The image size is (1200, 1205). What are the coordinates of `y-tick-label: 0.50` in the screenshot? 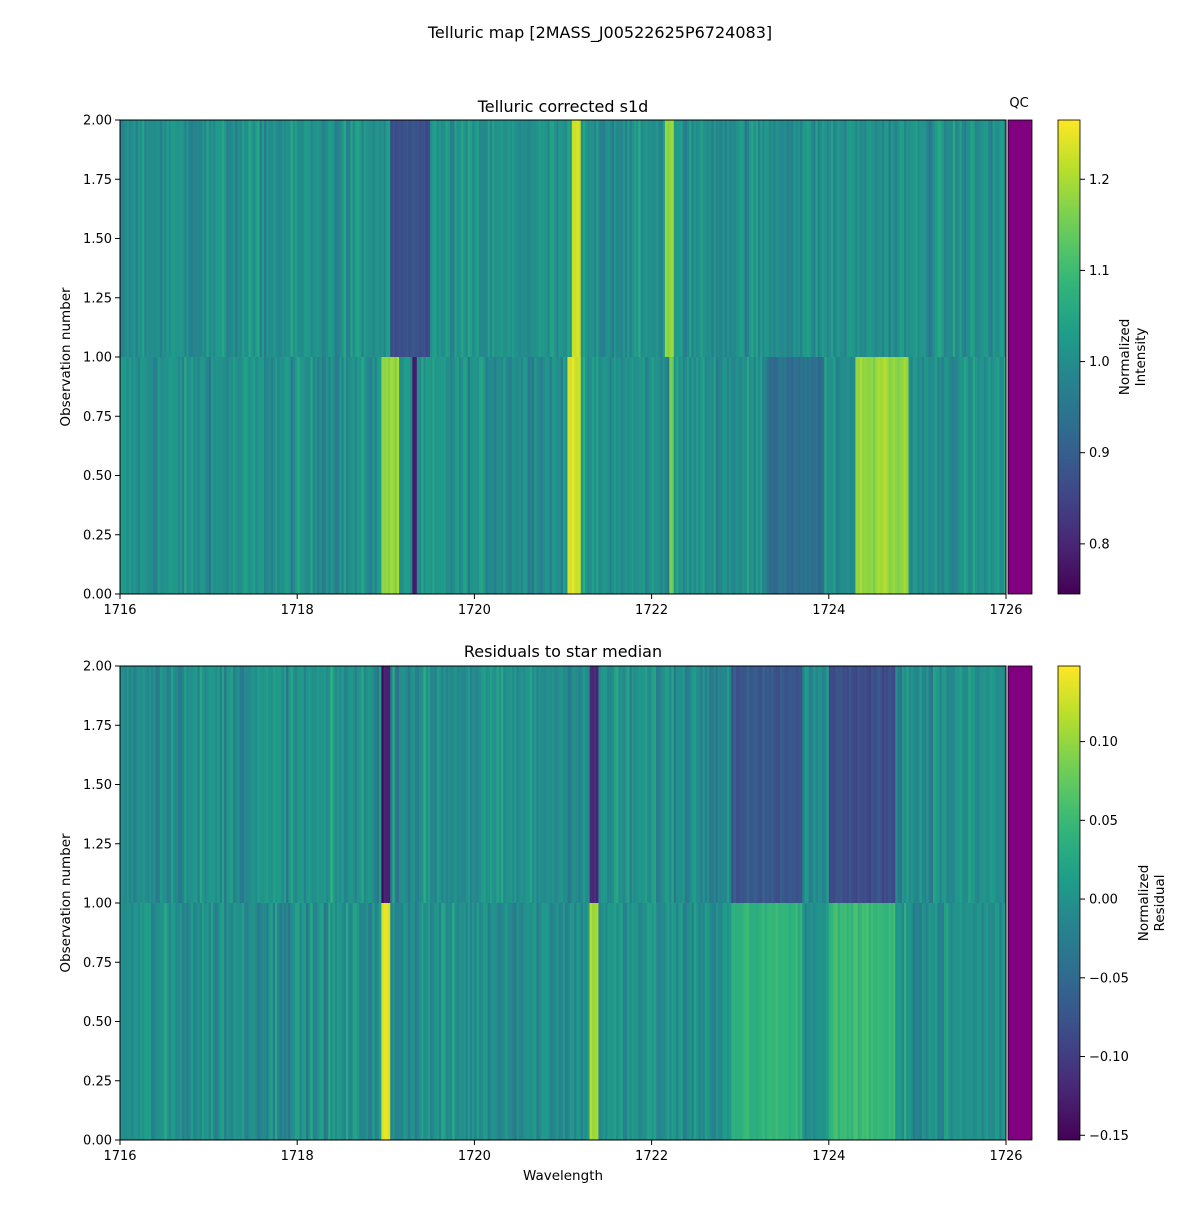 It's located at (97, 1022).